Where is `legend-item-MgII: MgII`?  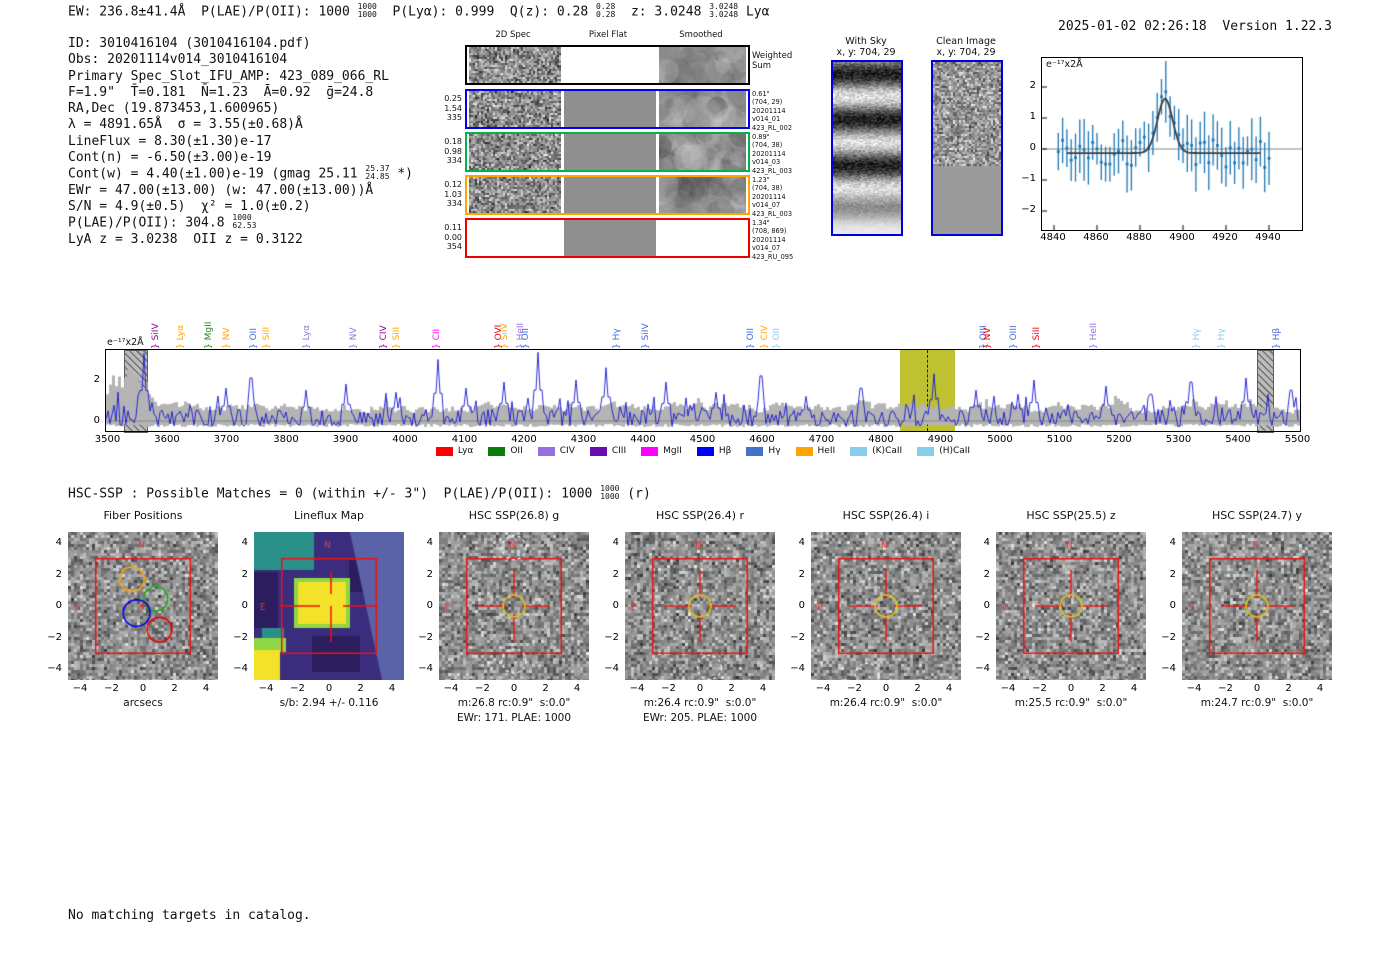
legend-item-MgII: MgII is located at coordinates (661, 451).